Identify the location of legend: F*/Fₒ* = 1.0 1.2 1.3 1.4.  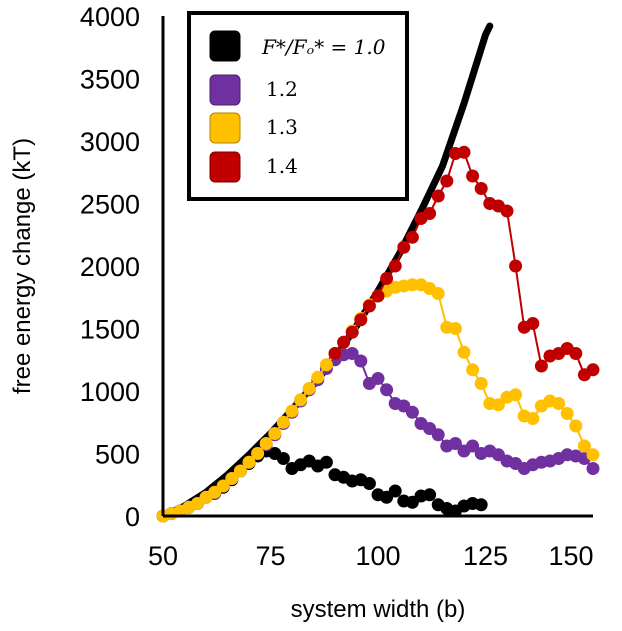
(298, 106).